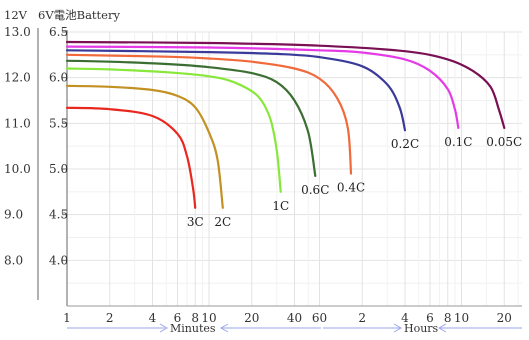  I want to click on series-line-2C, so click(144, 146).